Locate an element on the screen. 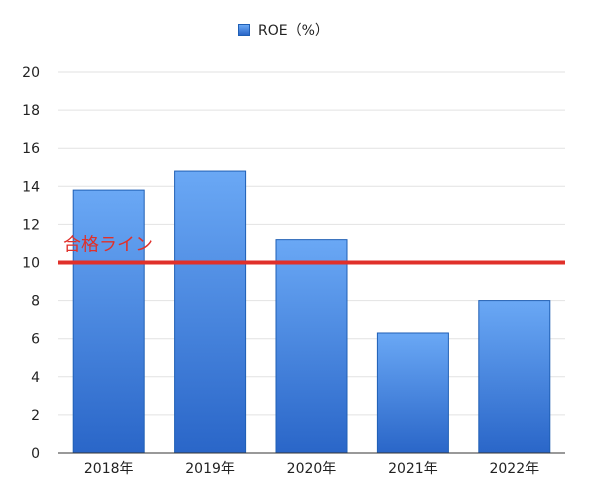 The height and width of the screenshot is (500, 600). y-tick-label: 6 is located at coordinates (35, 340).